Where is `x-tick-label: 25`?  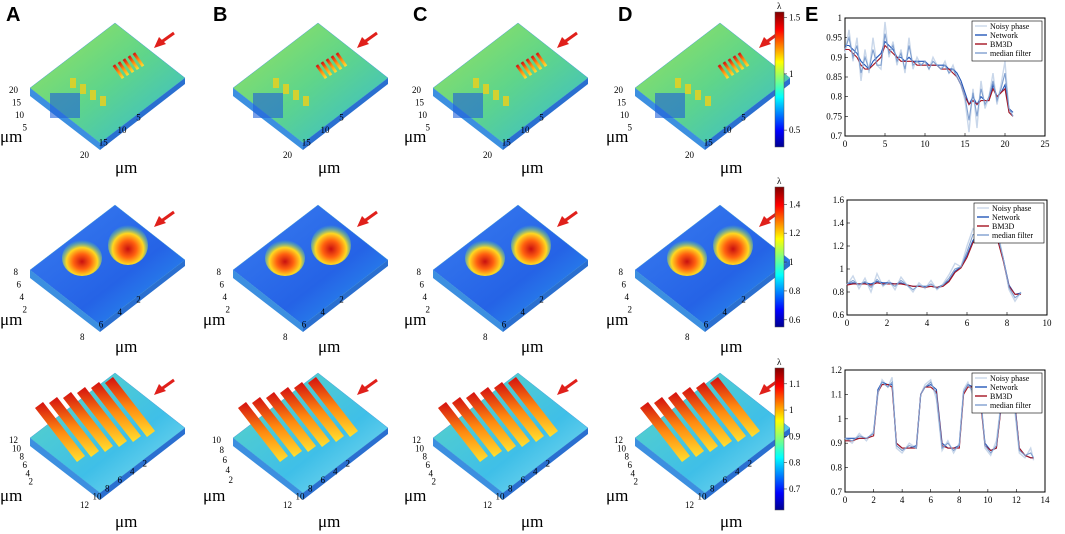
x-tick-label: 25 is located at coordinates (1046, 144).